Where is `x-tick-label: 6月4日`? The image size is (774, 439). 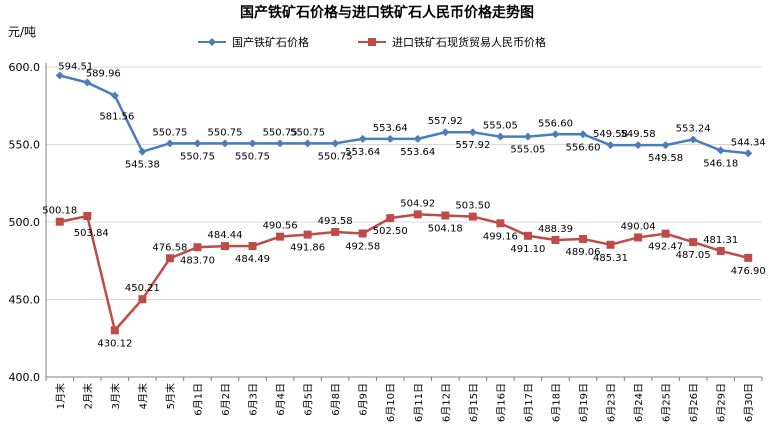
x-tick-label: 6月4日 is located at coordinates (281, 399).